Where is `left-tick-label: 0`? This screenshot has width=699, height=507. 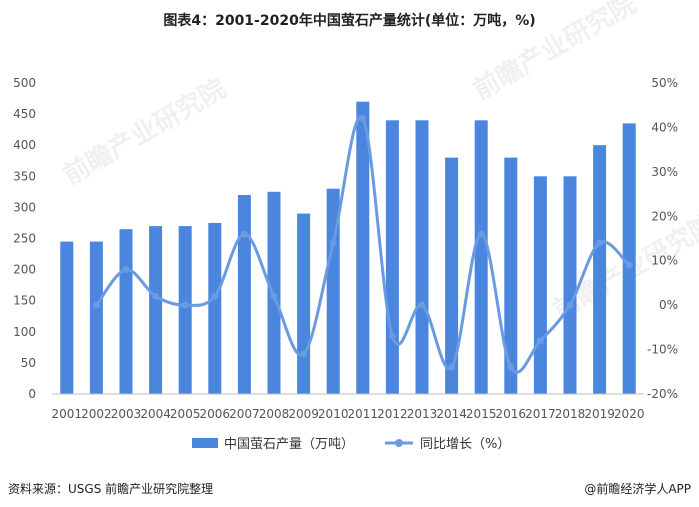
left-tick-label: 0 is located at coordinates (32, 394).